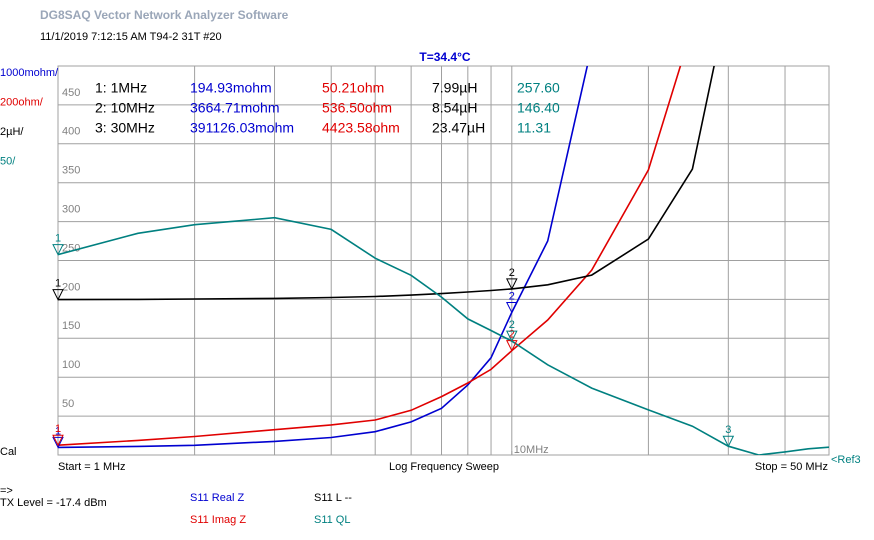 This screenshot has width=874, height=540. What do you see at coordinates (8, 161) in the screenshot?
I see `scale-label: 50/` at bounding box center [8, 161].